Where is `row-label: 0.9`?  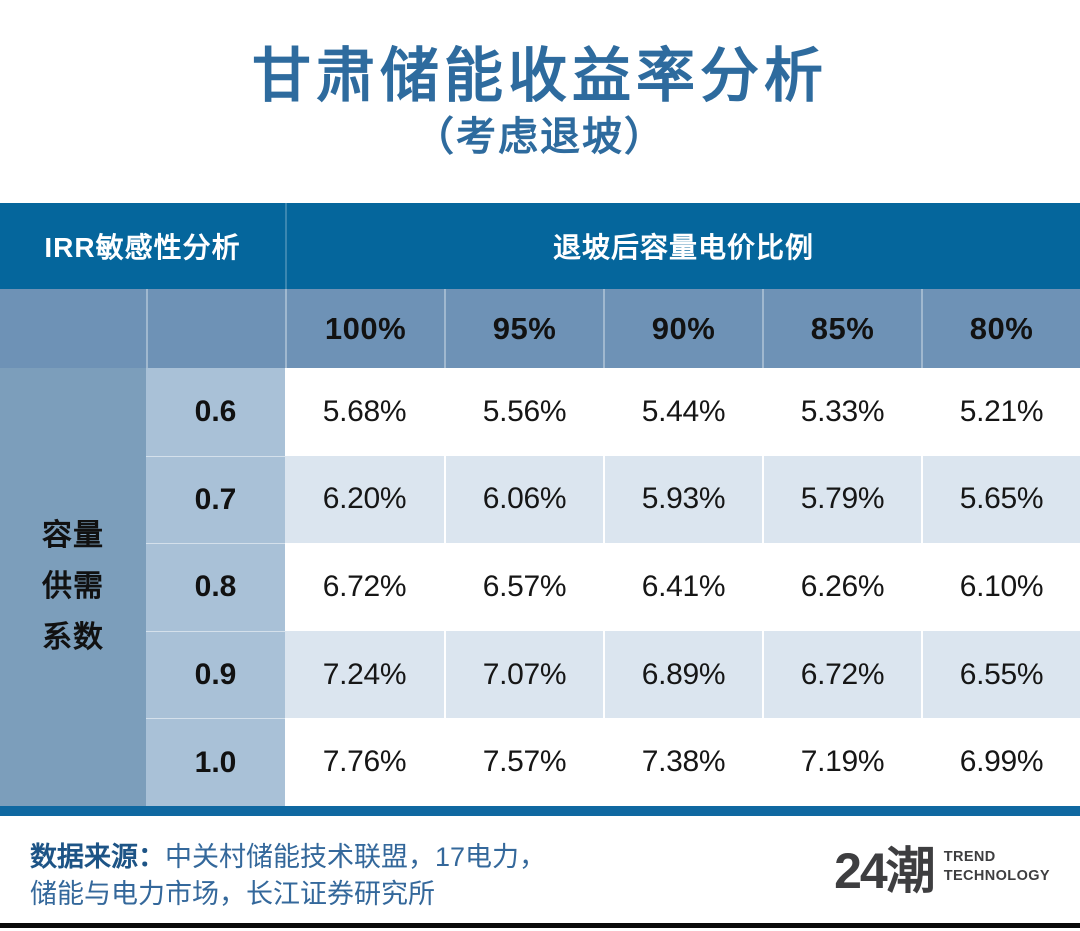
row-label: 0.9 is located at coordinates (215, 674).